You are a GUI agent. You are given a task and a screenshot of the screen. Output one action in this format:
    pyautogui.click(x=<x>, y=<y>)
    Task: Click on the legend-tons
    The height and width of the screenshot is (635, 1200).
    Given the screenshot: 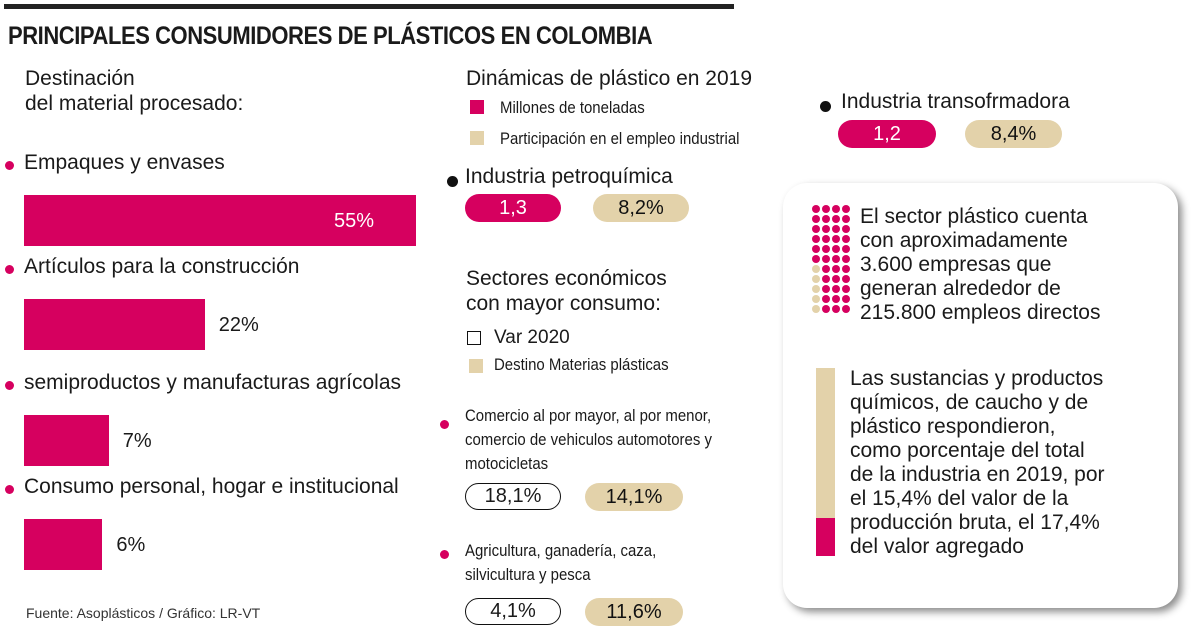 What is the action you would take?
    pyautogui.click(x=477, y=109)
    